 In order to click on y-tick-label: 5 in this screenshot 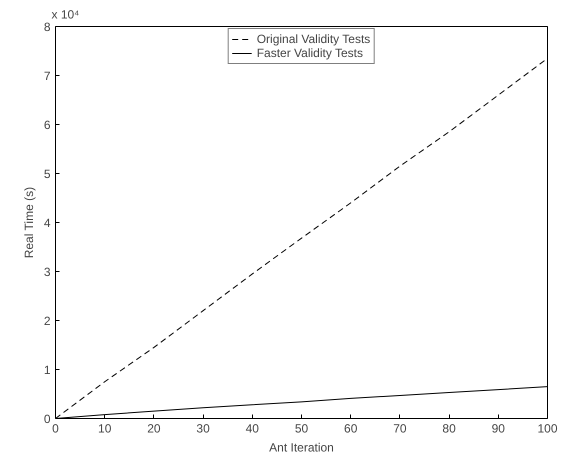, I will do `click(47, 174)`.